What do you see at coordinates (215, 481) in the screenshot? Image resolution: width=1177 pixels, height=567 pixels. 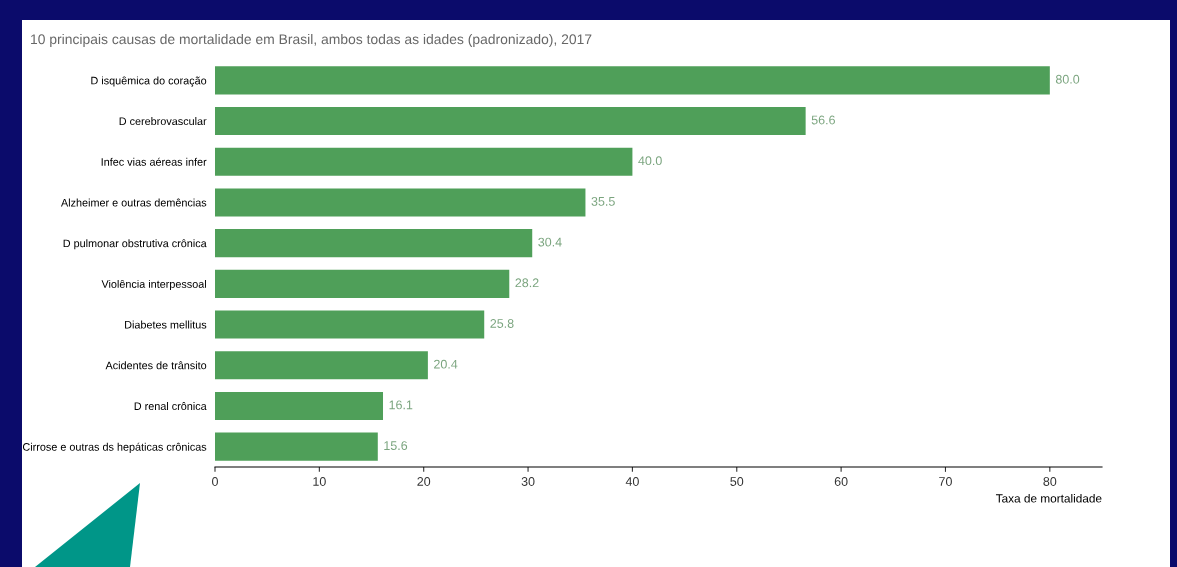 I see `x-tick-label: 0` at bounding box center [215, 481].